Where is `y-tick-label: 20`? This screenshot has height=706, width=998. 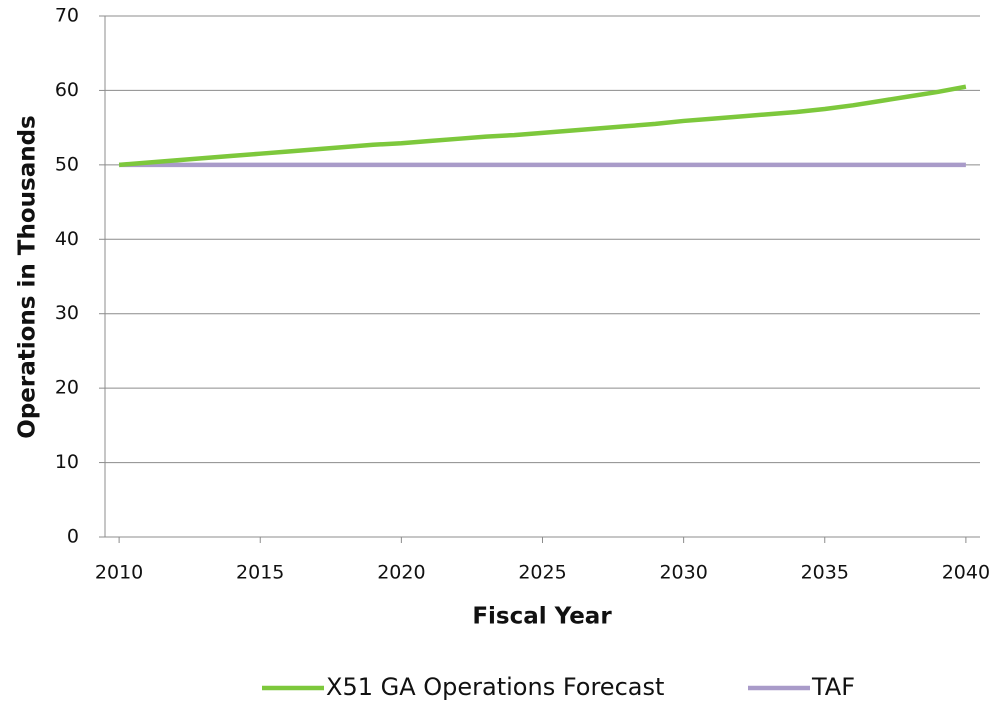 y-tick-label: 20 is located at coordinates (67, 388).